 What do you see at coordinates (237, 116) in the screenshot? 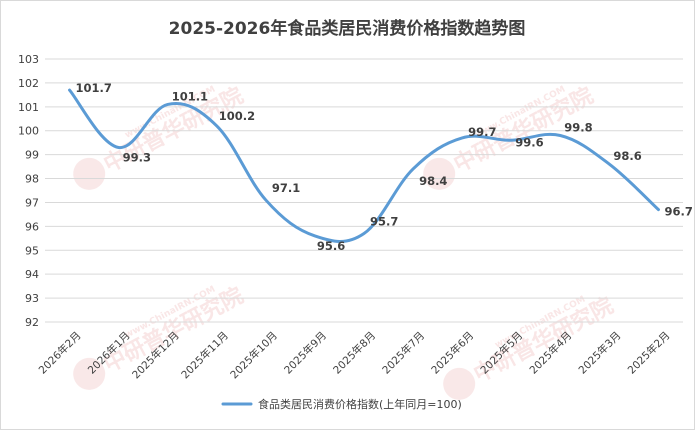
I see `data-label: 100.2` at bounding box center [237, 116].